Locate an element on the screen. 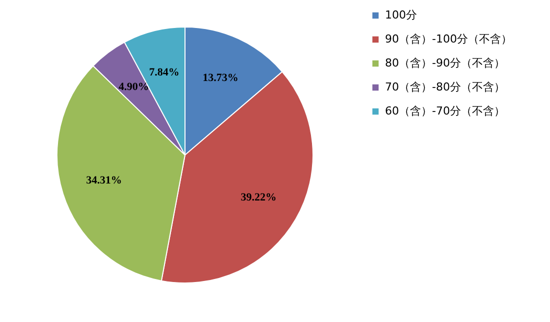 This screenshot has width=550, height=322. data-label: 4.90% is located at coordinates (133, 87).